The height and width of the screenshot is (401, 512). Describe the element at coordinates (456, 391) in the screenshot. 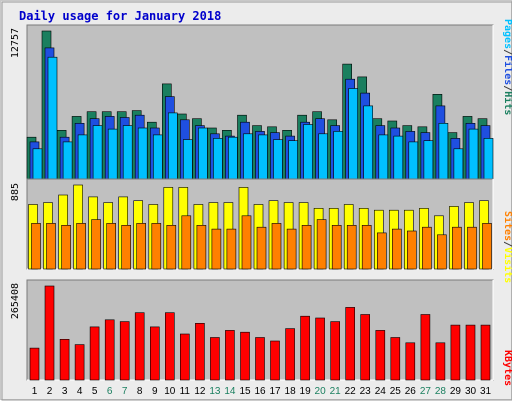

I see `x-tick-label-day-29: 29` at that location.